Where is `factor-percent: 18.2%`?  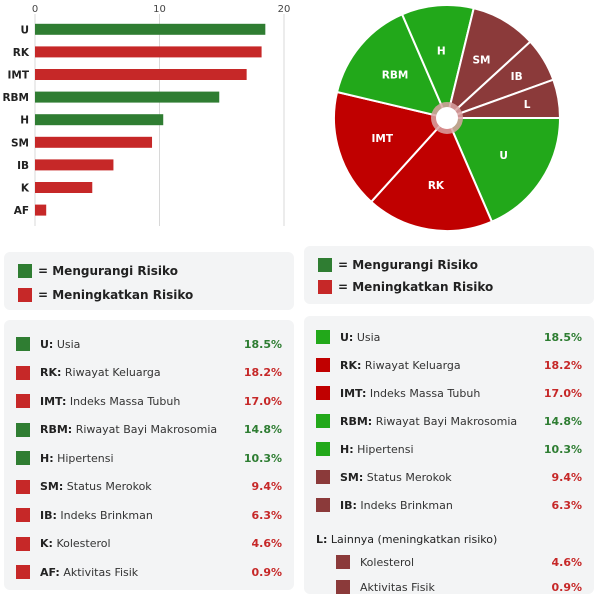
factor-percent: 18.2% is located at coordinates (562, 365).